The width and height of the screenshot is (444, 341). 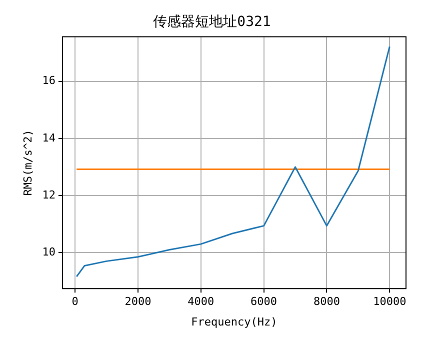 What do you see at coordinates (138, 301) in the screenshot?
I see `x-tick-label: 2000` at bounding box center [138, 301].